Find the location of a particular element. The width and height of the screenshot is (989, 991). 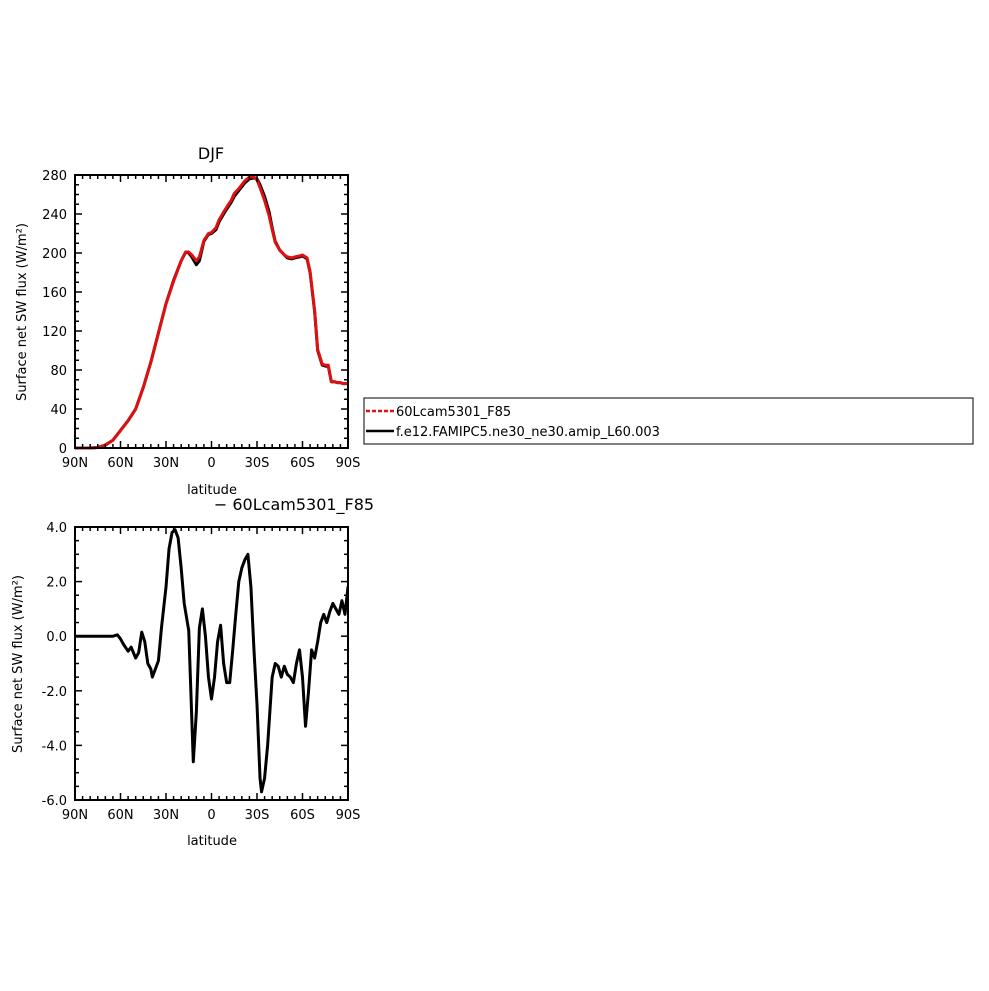

bottom-panel-xlabel: latitude is located at coordinates (212, 841).